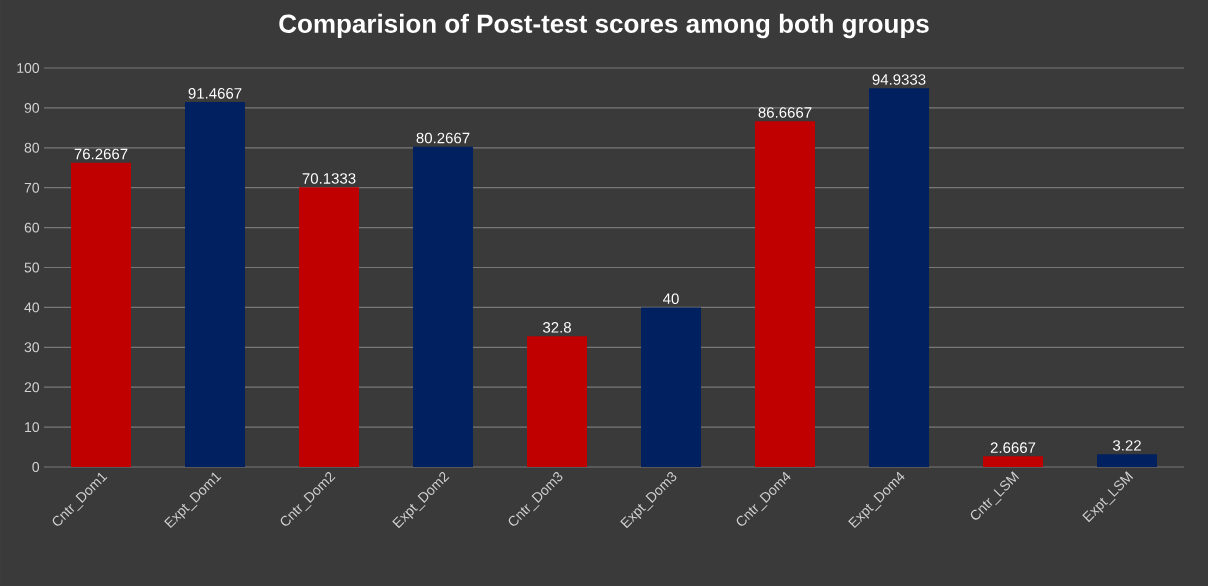 Image resolution: width=1208 pixels, height=586 pixels. I want to click on y-tick-label: 40, so click(32, 307).